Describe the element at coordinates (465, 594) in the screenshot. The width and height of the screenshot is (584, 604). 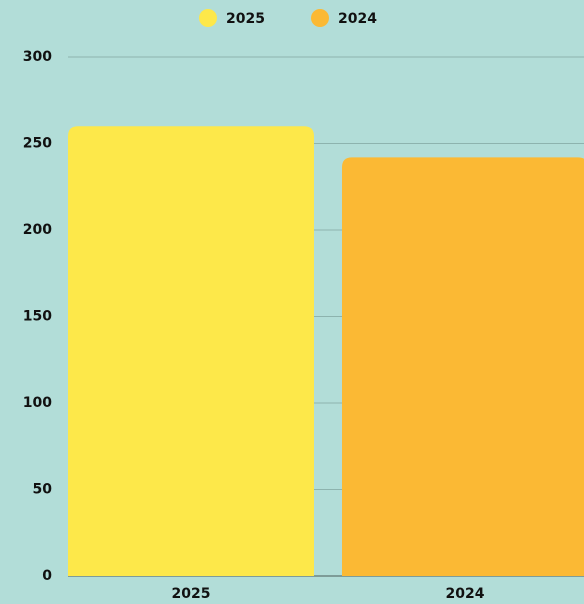
I see `x-tick-label: 2024` at that location.